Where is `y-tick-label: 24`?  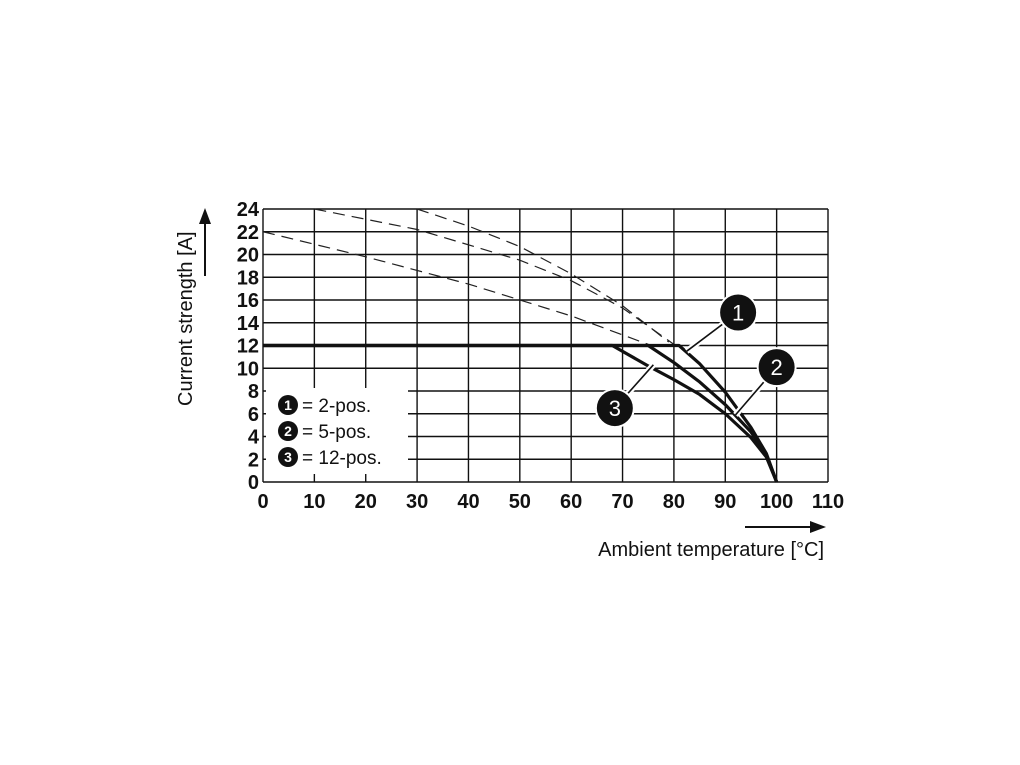 y-tick-label: 24 is located at coordinates (248, 210).